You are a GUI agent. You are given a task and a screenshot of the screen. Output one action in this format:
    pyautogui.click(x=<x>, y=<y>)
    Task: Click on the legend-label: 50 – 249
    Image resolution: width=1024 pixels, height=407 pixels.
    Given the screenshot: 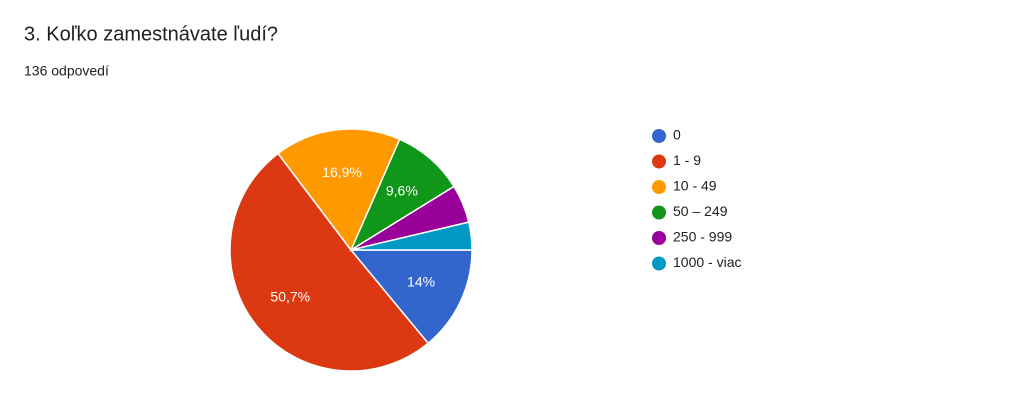 What is the action you would take?
    pyautogui.click(x=700, y=211)
    